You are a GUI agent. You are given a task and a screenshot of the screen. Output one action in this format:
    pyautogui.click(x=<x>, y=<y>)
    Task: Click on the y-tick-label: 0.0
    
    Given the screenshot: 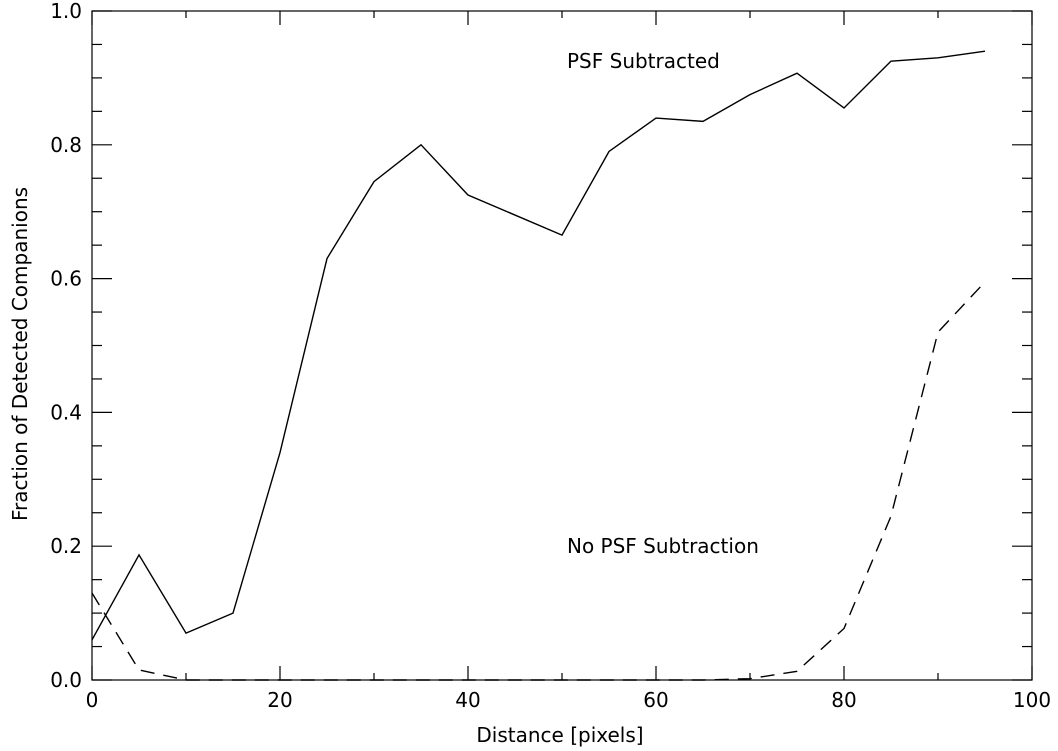 What is the action you would take?
    pyautogui.click(x=66, y=680)
    